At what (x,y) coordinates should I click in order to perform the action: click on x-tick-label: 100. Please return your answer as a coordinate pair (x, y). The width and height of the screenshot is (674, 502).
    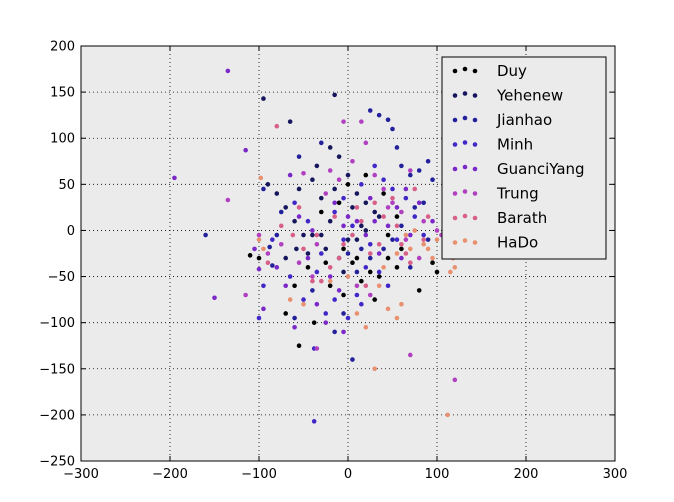
    Looking at the image, I should click on (437, 474).